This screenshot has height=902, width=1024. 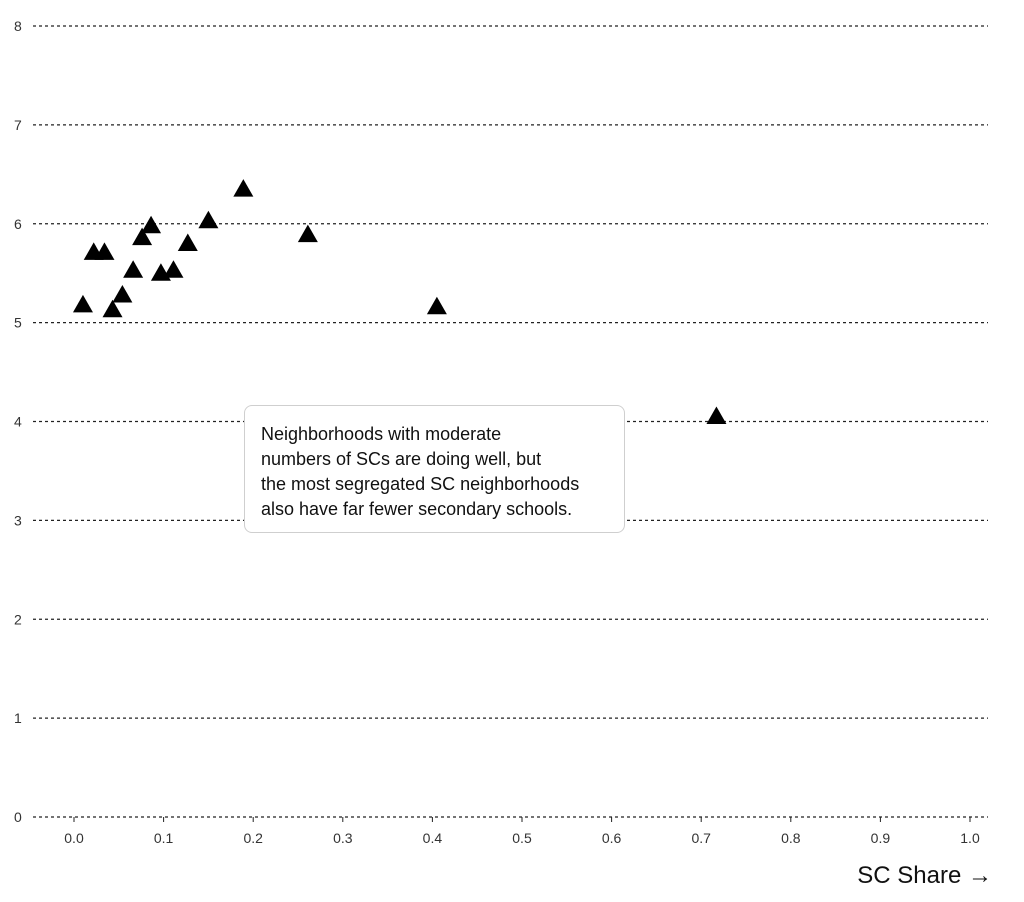 What do you see at coordinates (164, 838) in the screenshot?
I see `x-tick-label: 0.1` at bounding box center [164, 838].